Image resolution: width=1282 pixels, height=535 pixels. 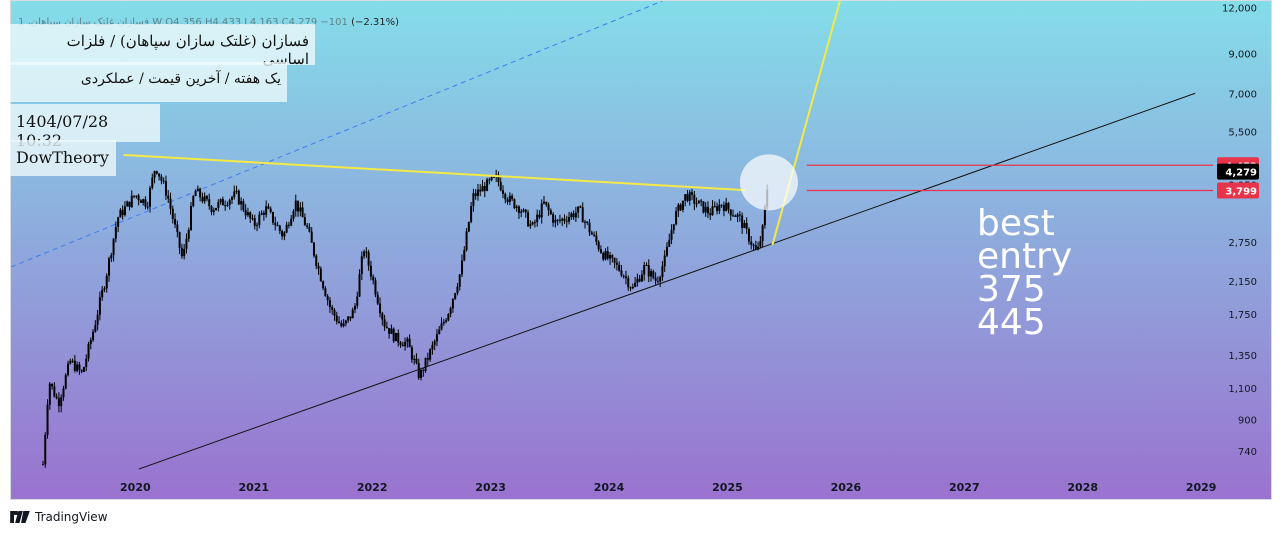 I want to click on price-tick-label: 740, so click(x=1247, y=452).